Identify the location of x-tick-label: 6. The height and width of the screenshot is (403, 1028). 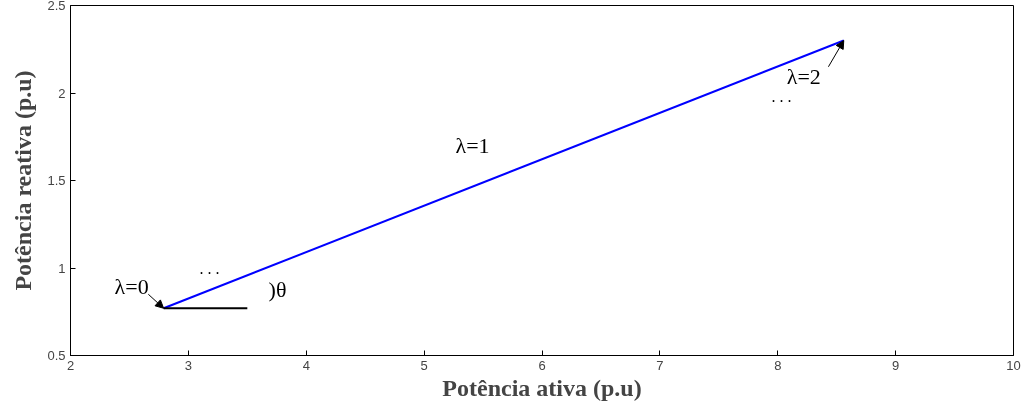
(542, 365).